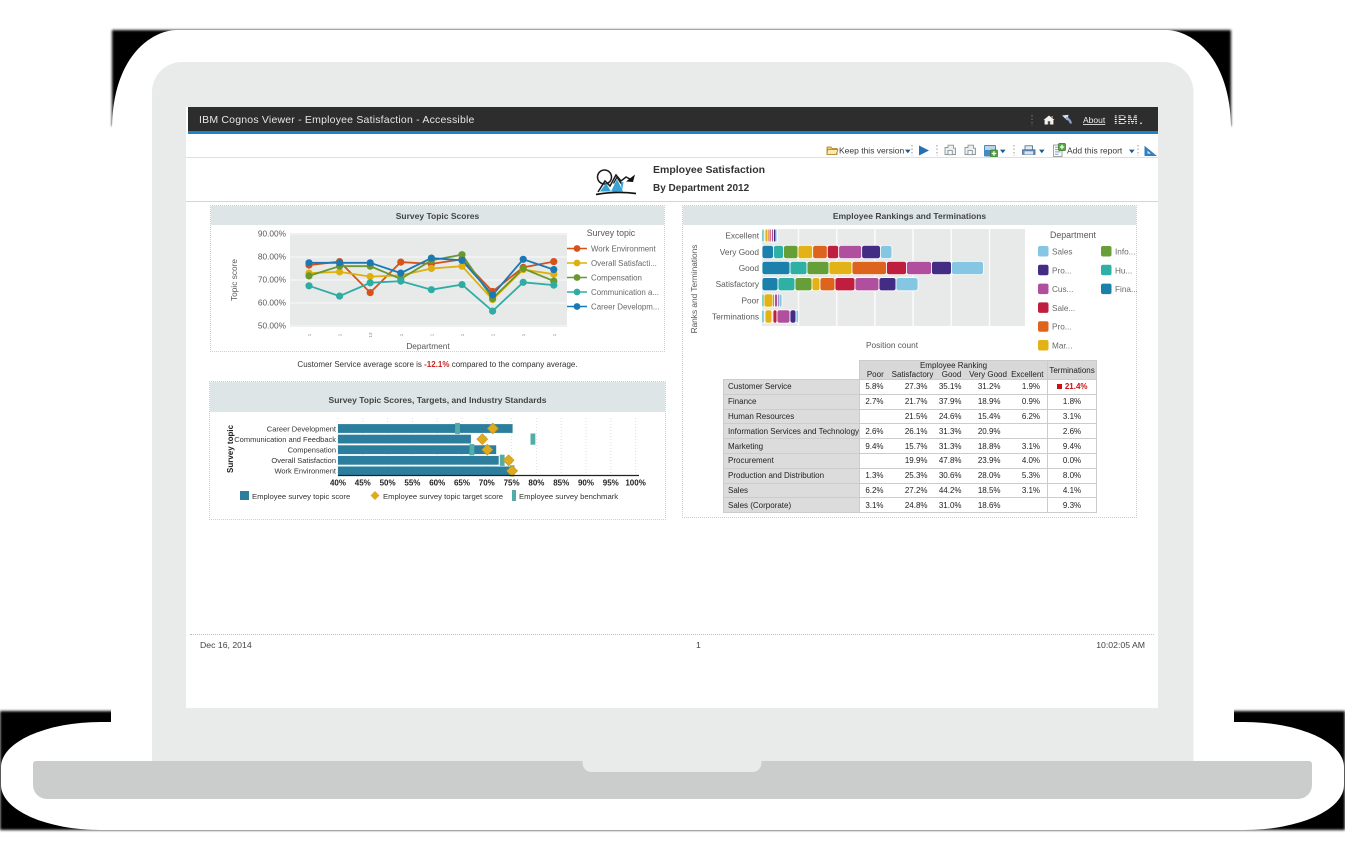 The width and height of the screenshot is (1345, 865). What do you see at coordinates (750, 300) in the screenshot?
I see `svg-text: Poor` at bounding box center [750, 300].